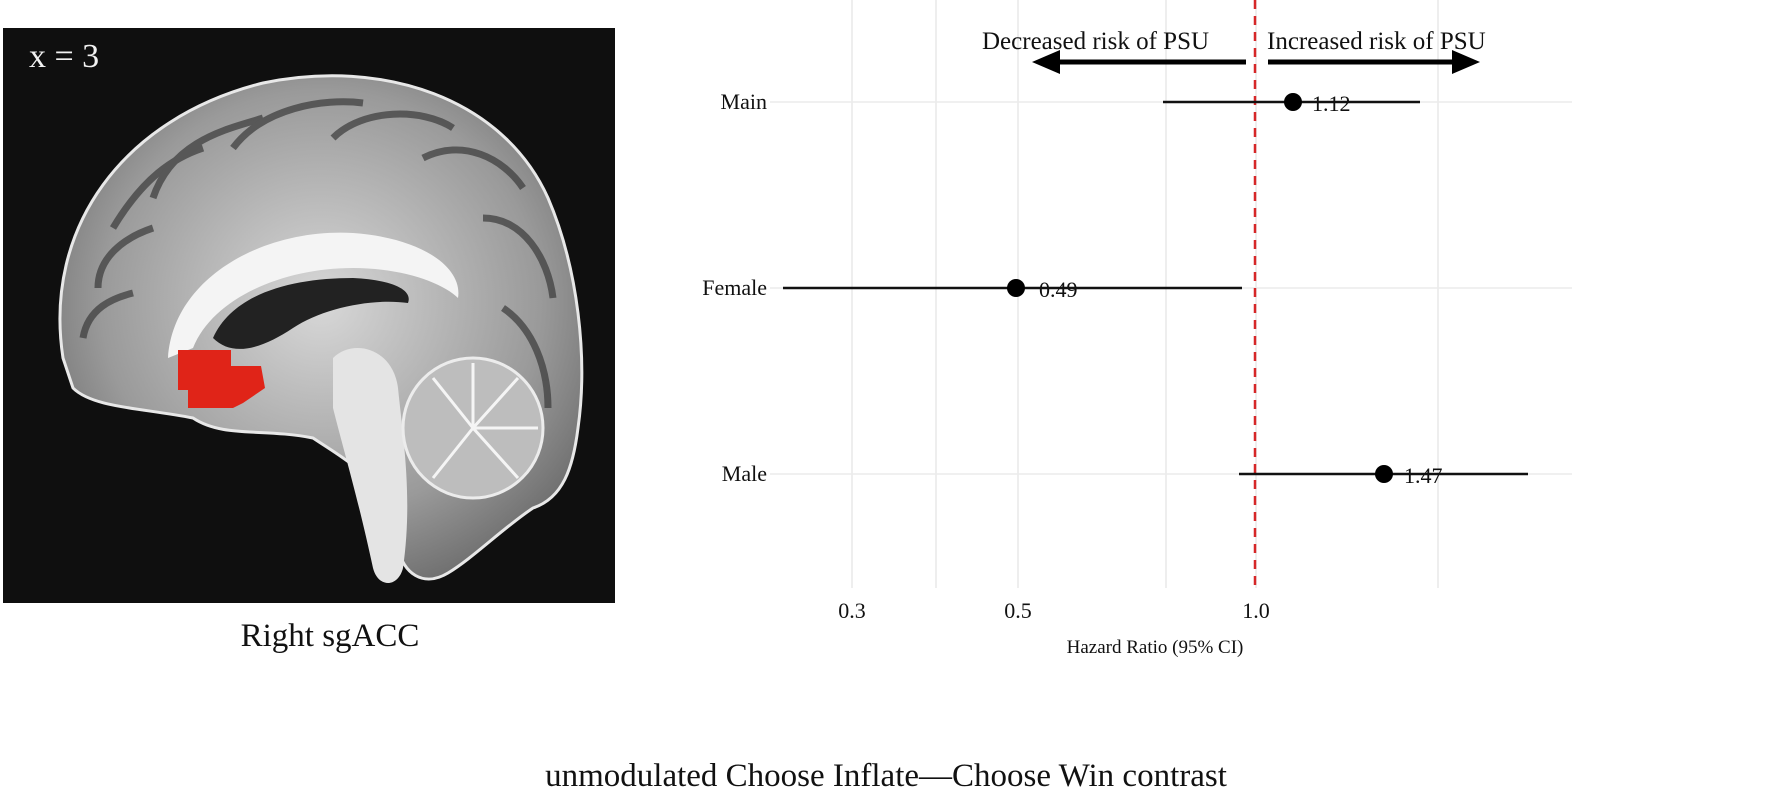  I want to click on forest-row-female, so click(1012, 288).